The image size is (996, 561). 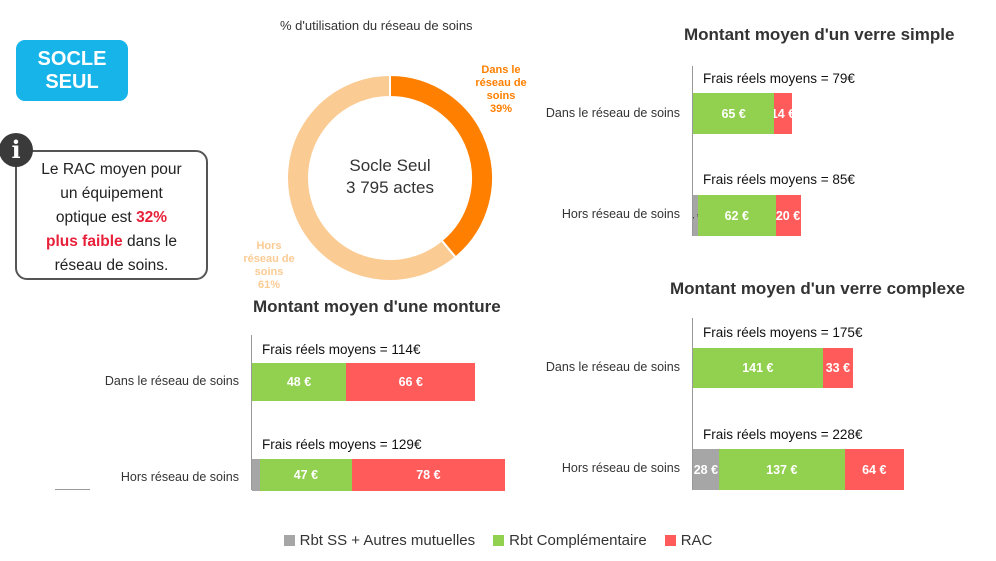 I want to click on donut-label-dans-l2: réseau de, so click(x=501, y=83).